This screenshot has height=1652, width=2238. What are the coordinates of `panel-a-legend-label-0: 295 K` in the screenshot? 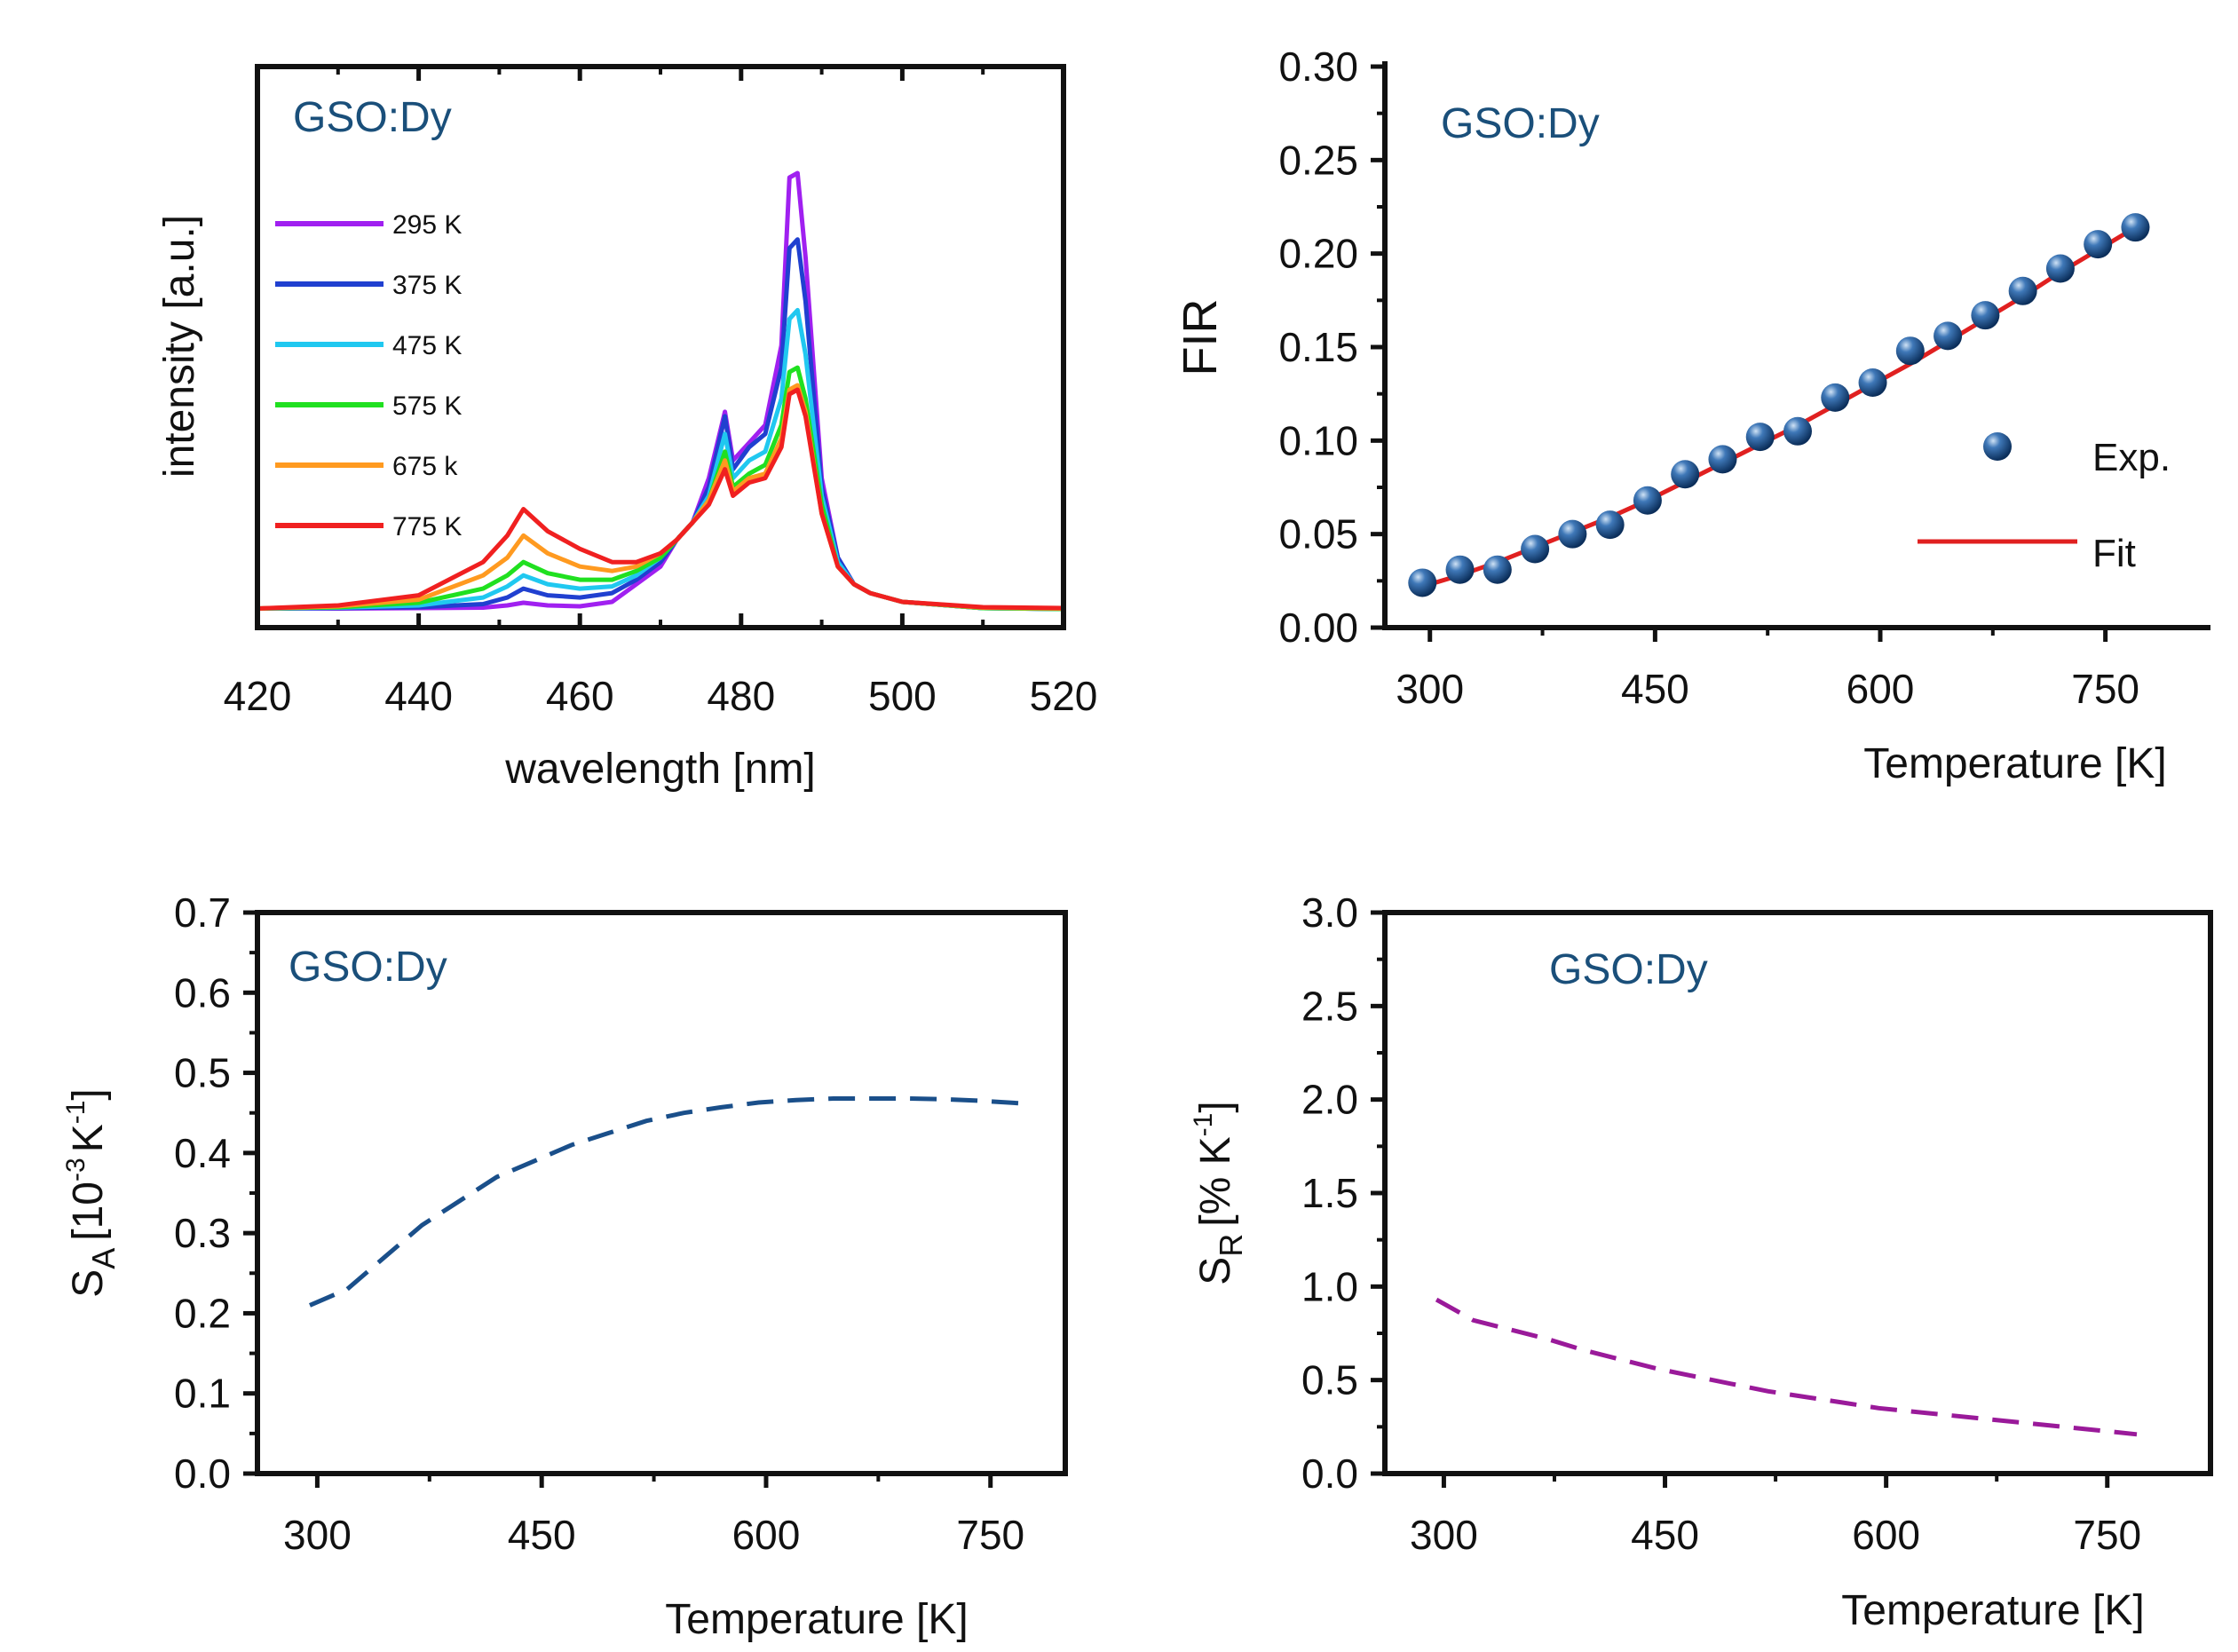 It's located at (427, 225).